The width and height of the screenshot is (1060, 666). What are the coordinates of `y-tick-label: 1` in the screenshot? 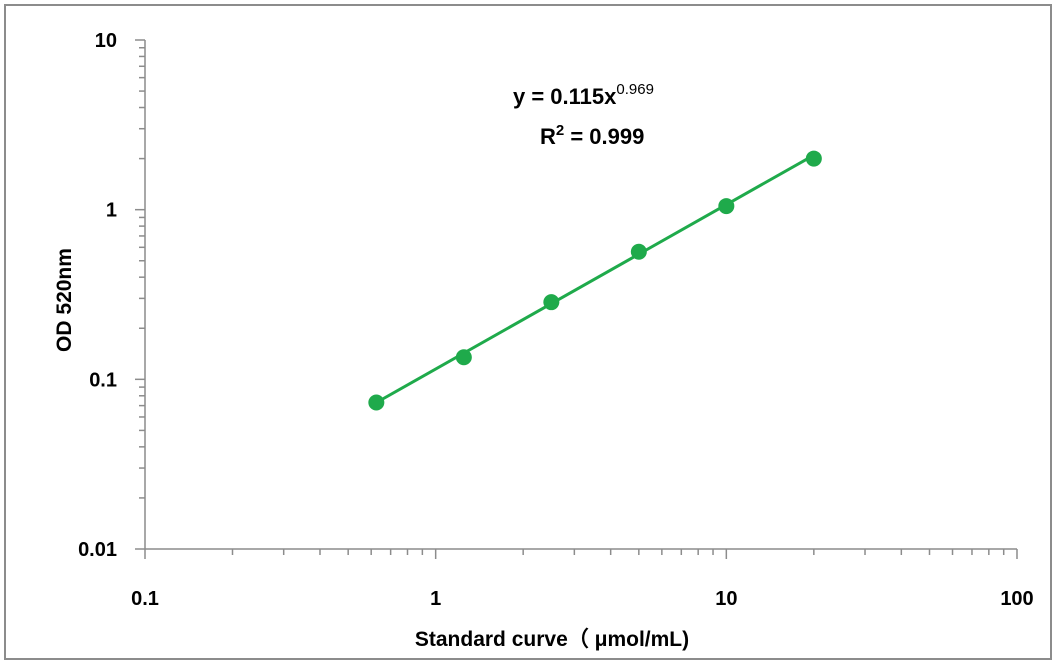 It's located at (111, 211).